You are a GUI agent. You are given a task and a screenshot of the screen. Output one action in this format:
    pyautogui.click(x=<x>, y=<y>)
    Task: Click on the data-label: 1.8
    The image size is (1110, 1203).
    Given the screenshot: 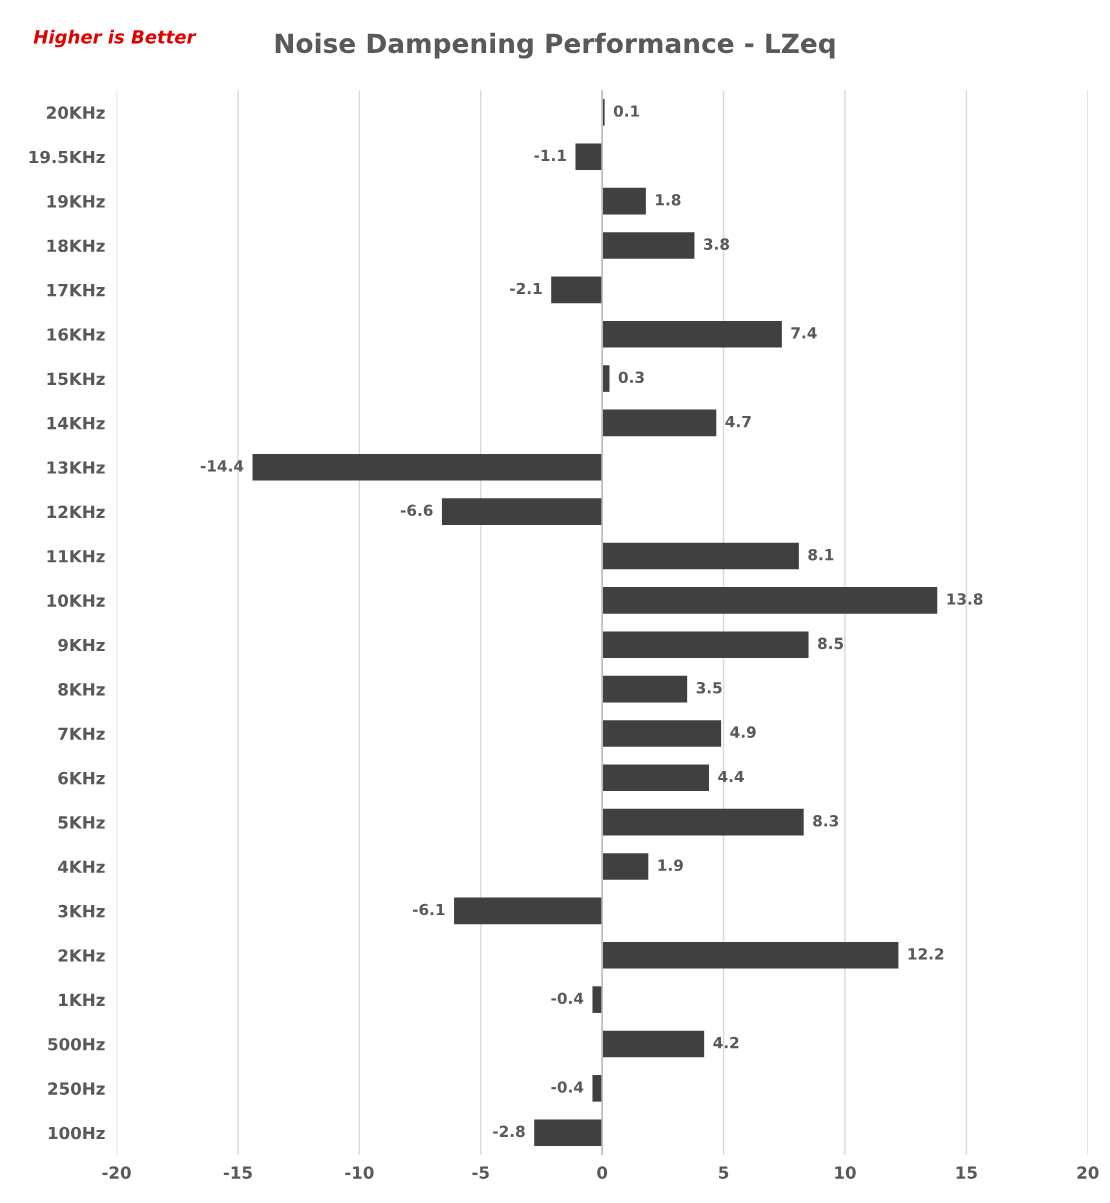 What is the action you would take?
    pyautogui.click(x=668, y=200)
    